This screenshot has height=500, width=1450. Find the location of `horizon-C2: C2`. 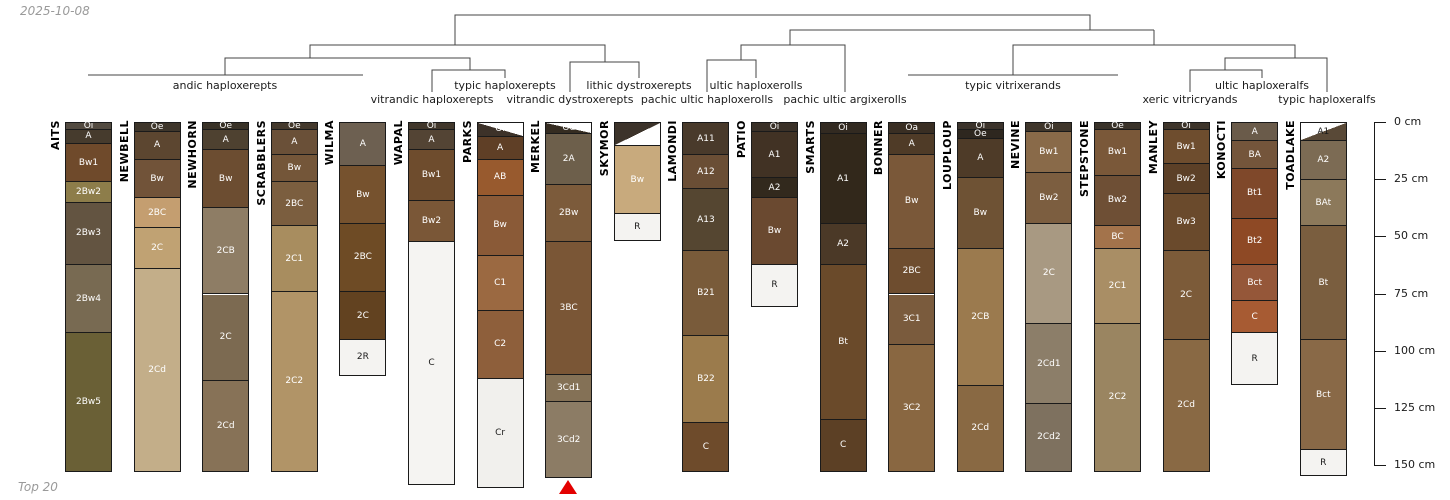

horizon-C2: C2 is located at coordinates (500, 345).